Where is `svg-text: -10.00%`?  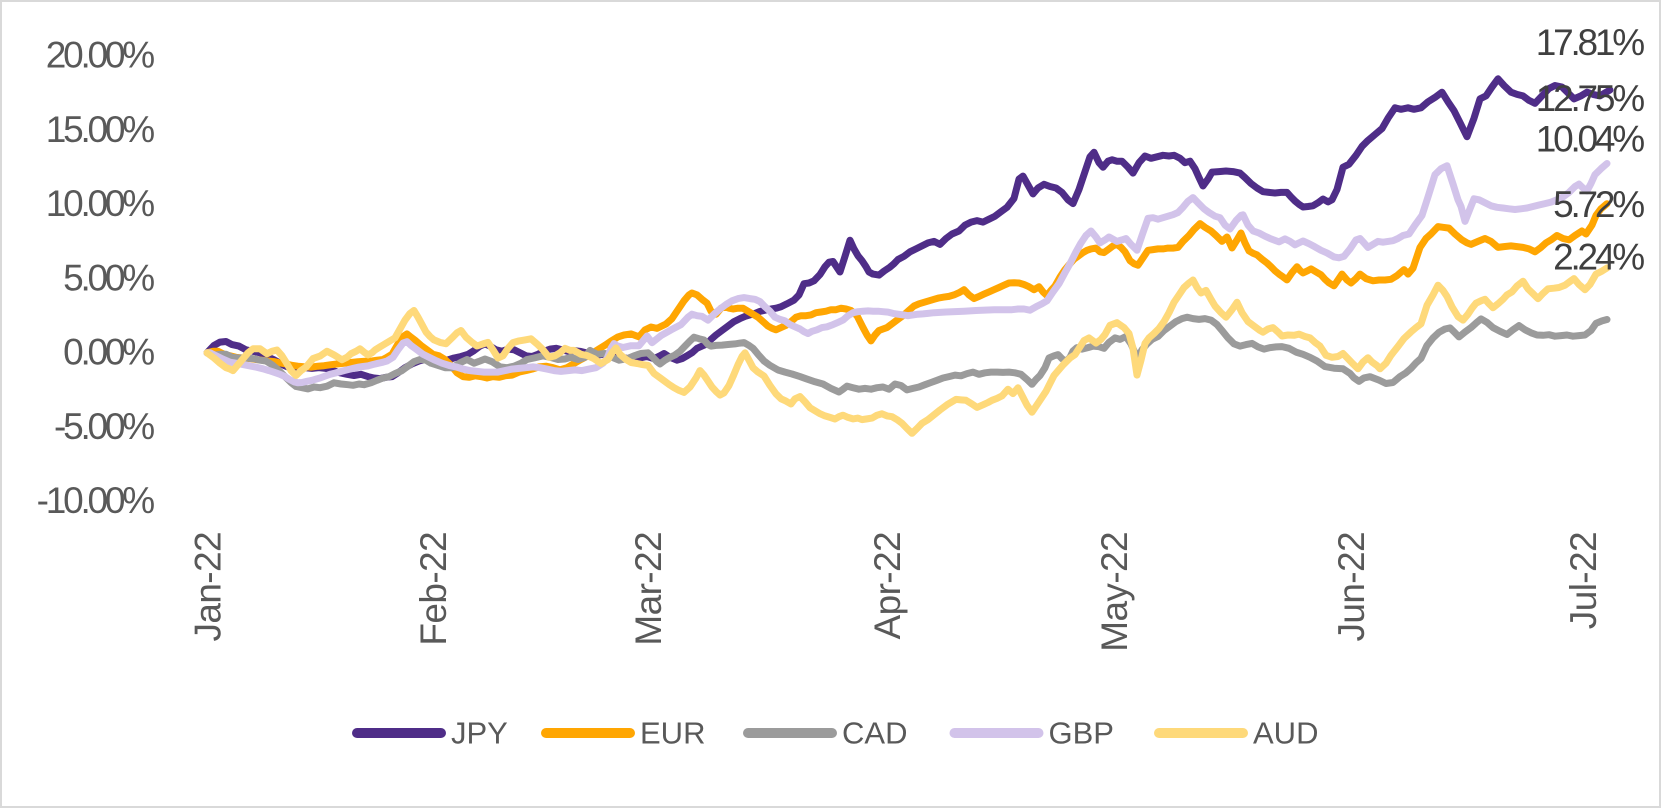 svg-text: -10.00% is located at coordinates (96, 500).